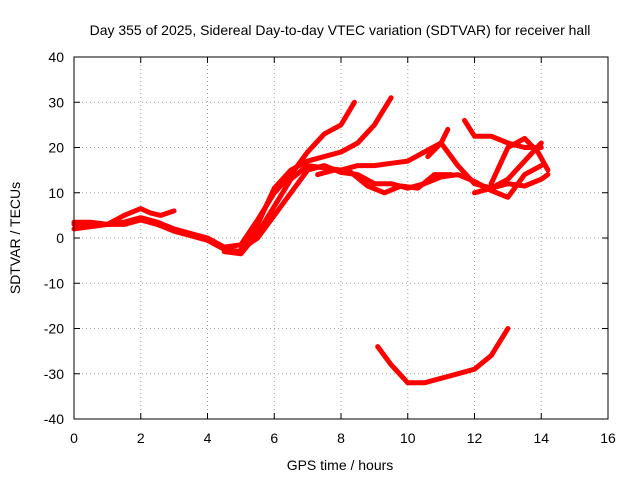  I want to click on x-tick-label: 16, so click(608, 438).